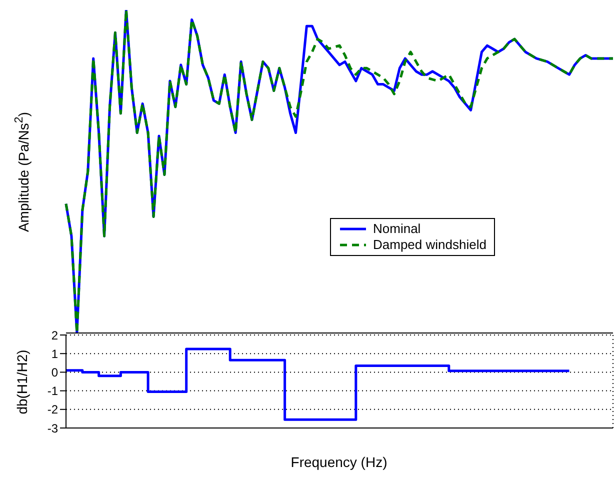  What do you see at coordinates (54, 353) in the screenshot?
I see `y-tick-label: 1` at bounding box center [54, 353].